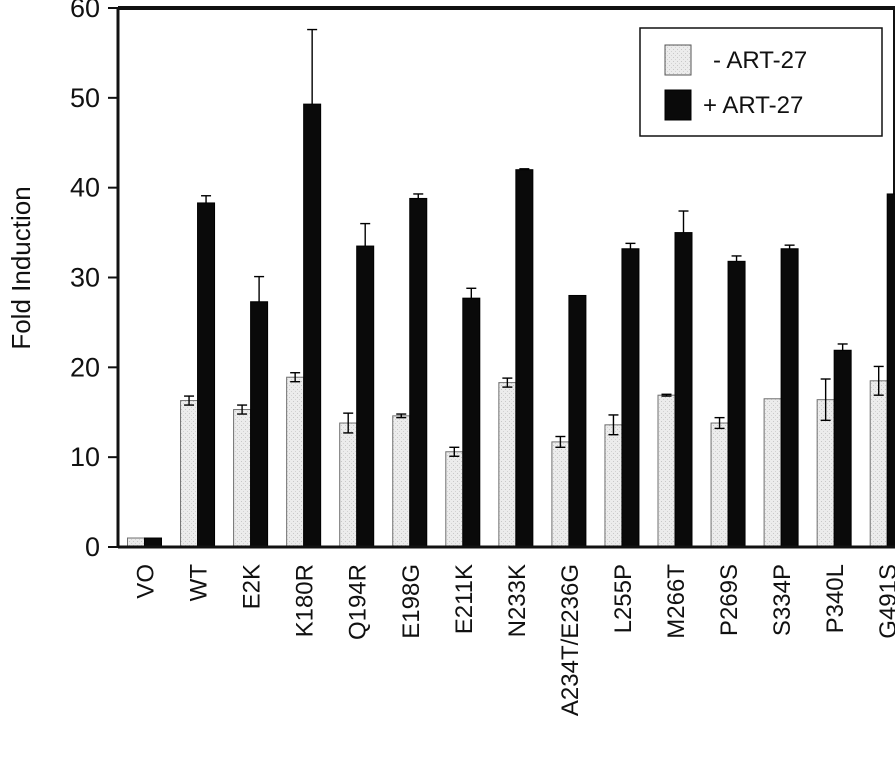  I want to click on x-tick-label-s334p: S334P, so click(782, 600).